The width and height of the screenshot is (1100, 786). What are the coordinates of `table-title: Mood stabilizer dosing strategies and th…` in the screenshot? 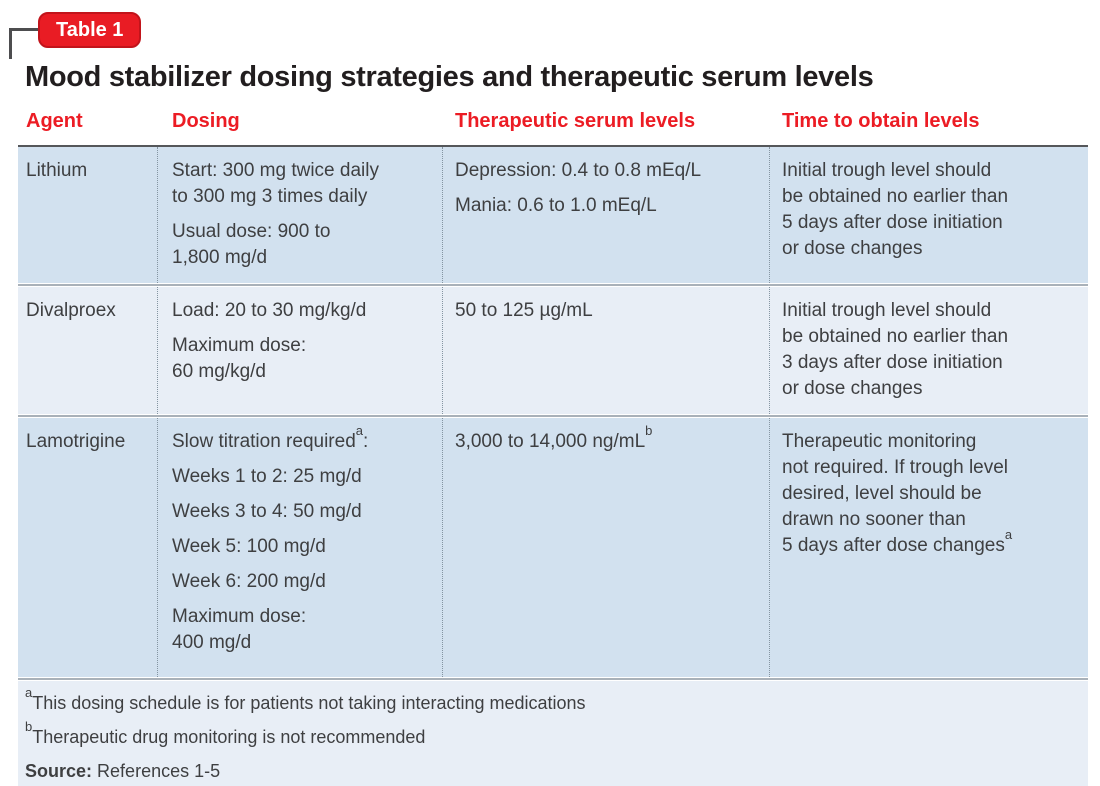 It's located at (449, 77).